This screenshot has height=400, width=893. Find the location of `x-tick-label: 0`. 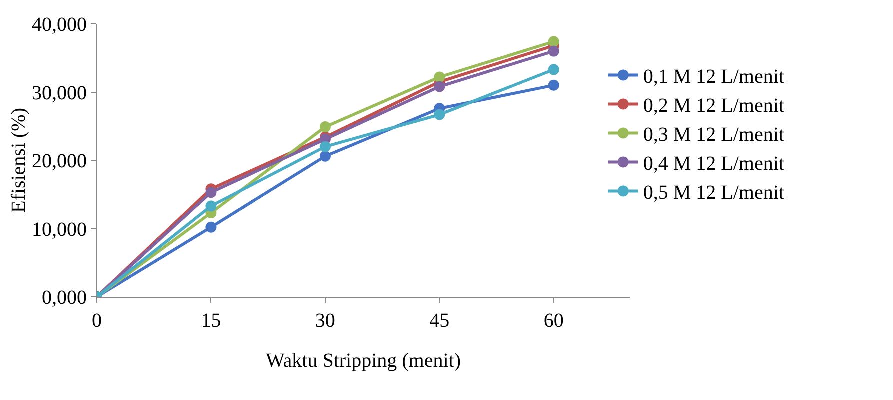

x-tick-label: 0 is located at coordinates (97, 321).